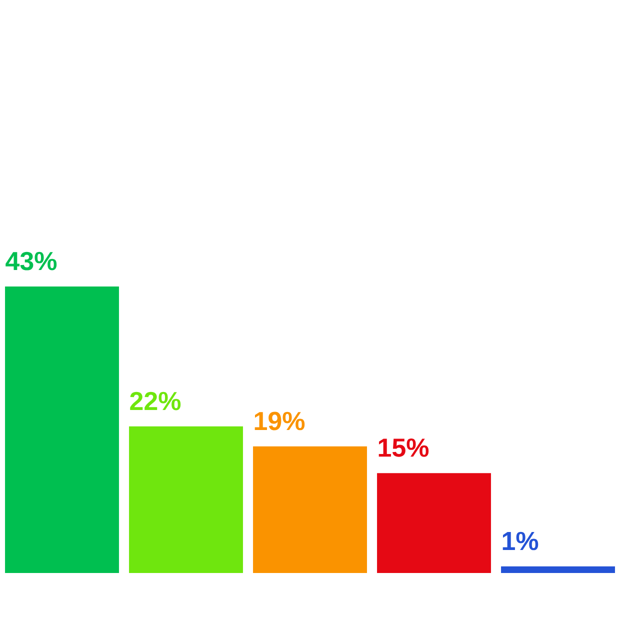 Image resolution: width=620 pixels, height=620 pixels. I want to click on data-label: 22%, so click(155, 401).